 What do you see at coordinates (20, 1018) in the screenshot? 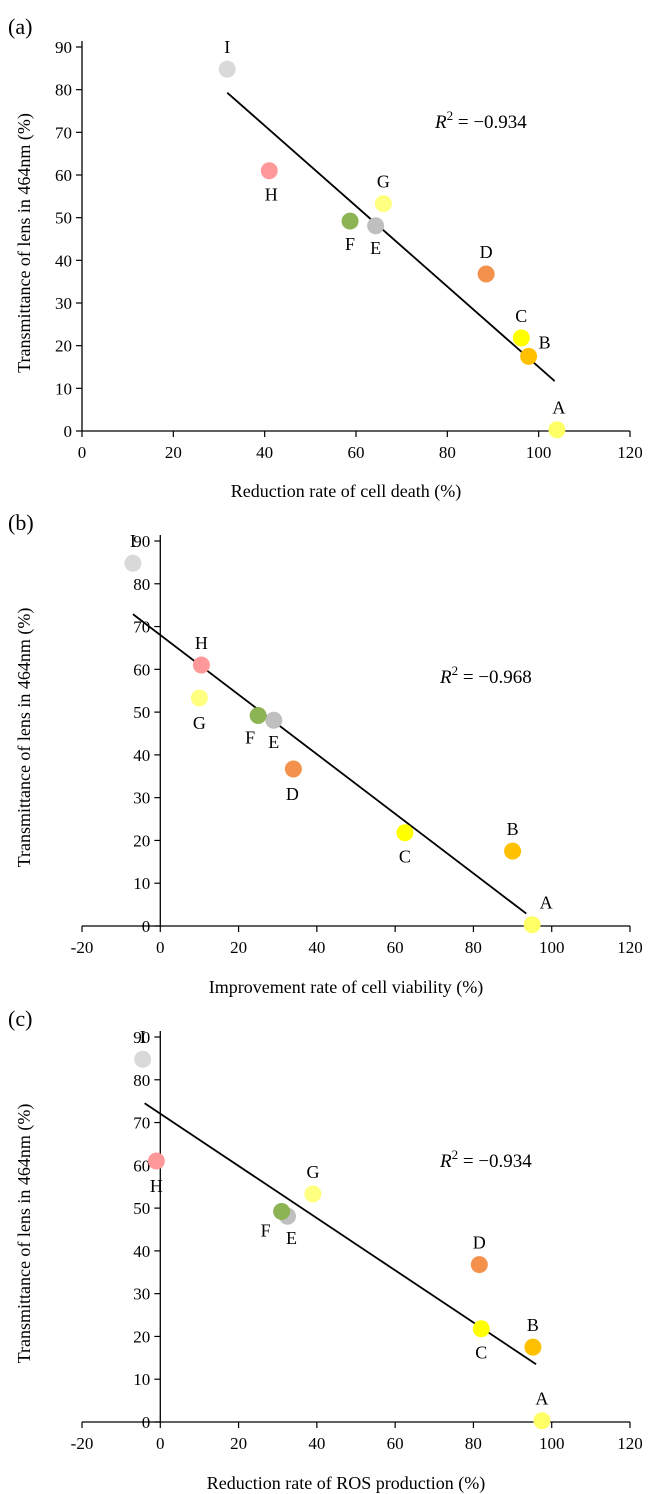
I see `panel-label: (c)` at bounding box center [20, 1018].